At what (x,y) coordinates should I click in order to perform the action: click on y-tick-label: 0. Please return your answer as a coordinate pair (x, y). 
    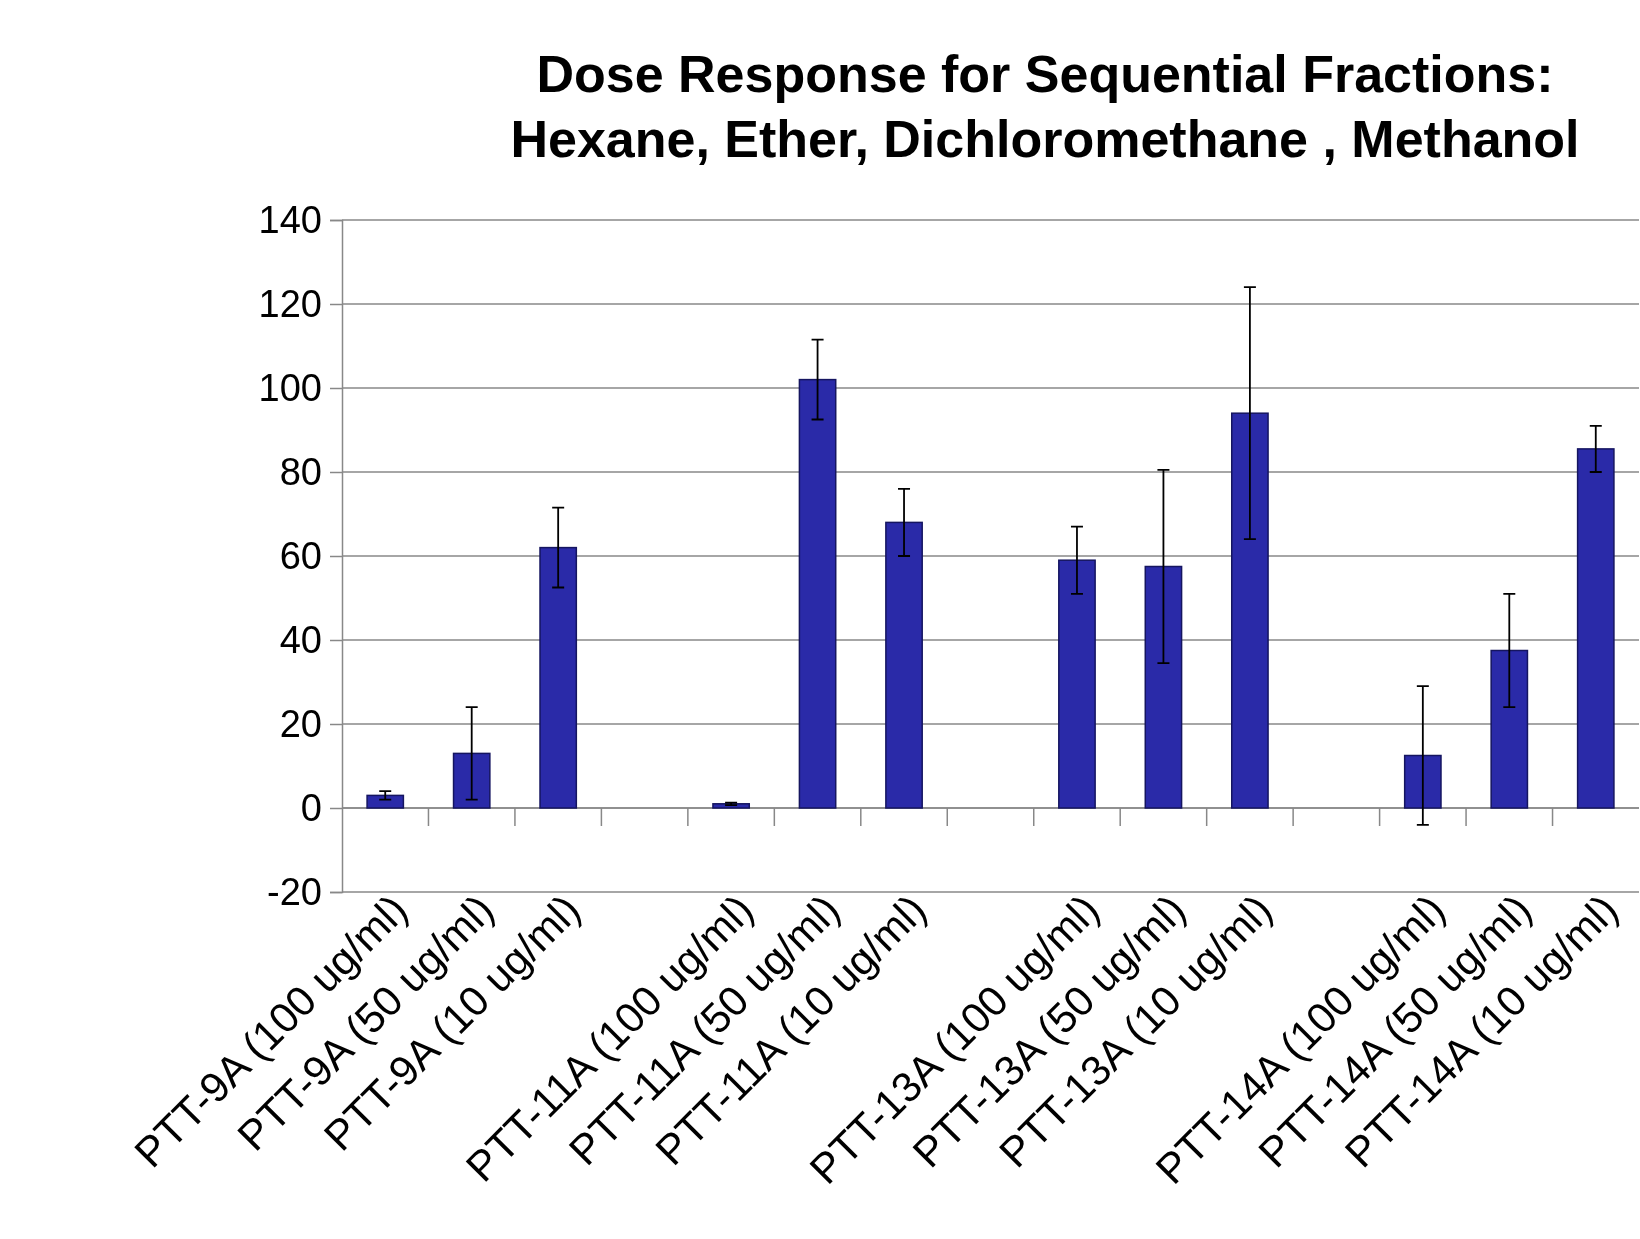
    Looking at the image, I should click on (311, 807).